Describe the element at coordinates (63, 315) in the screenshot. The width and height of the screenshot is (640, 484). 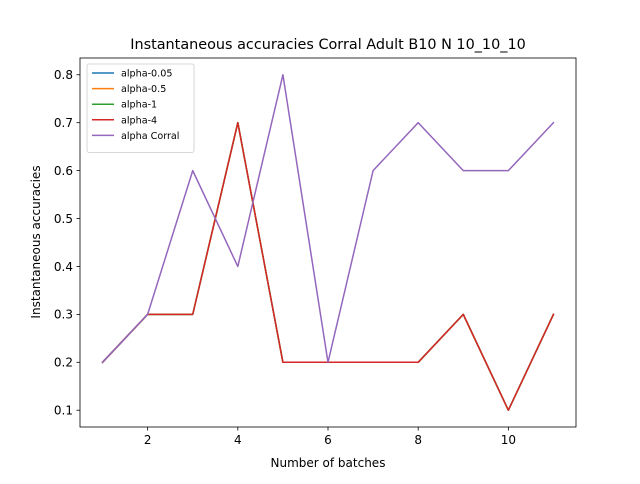
I see `y-tick-label: 0.3` at that location.